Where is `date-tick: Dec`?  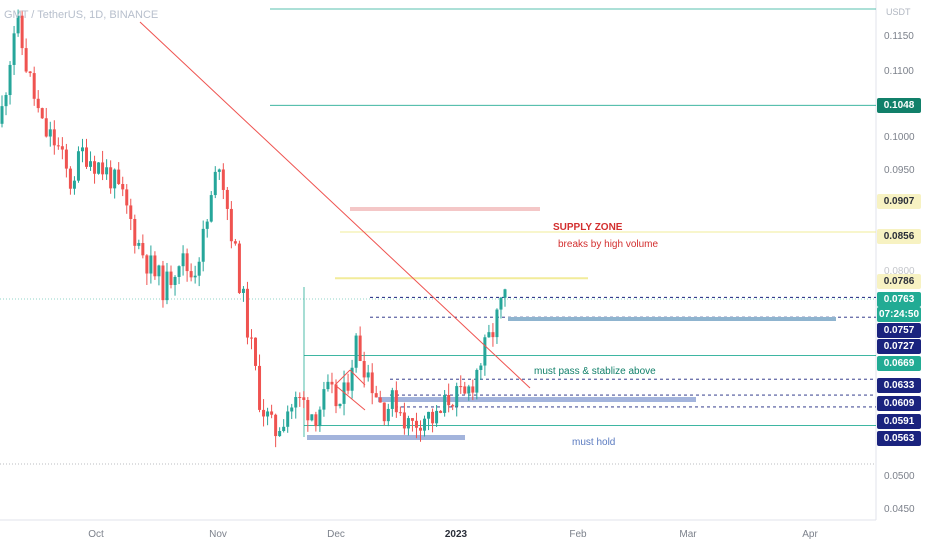 date-tick: Dec is located at coordinates (336, 534).